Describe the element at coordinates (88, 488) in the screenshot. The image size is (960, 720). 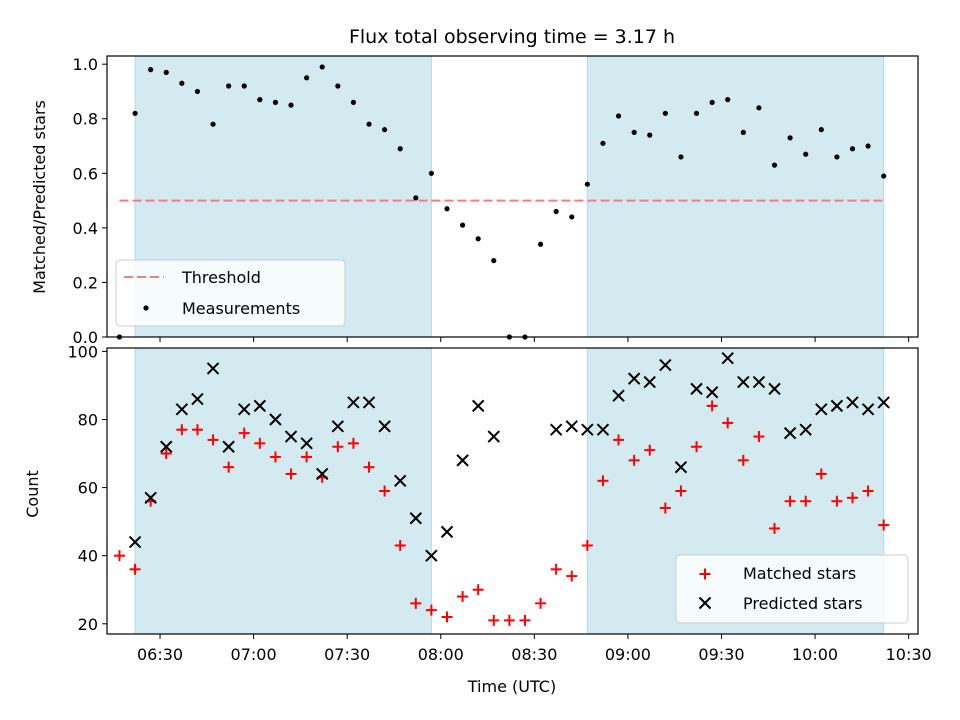
I see `y-tick-label: 60` at that location.